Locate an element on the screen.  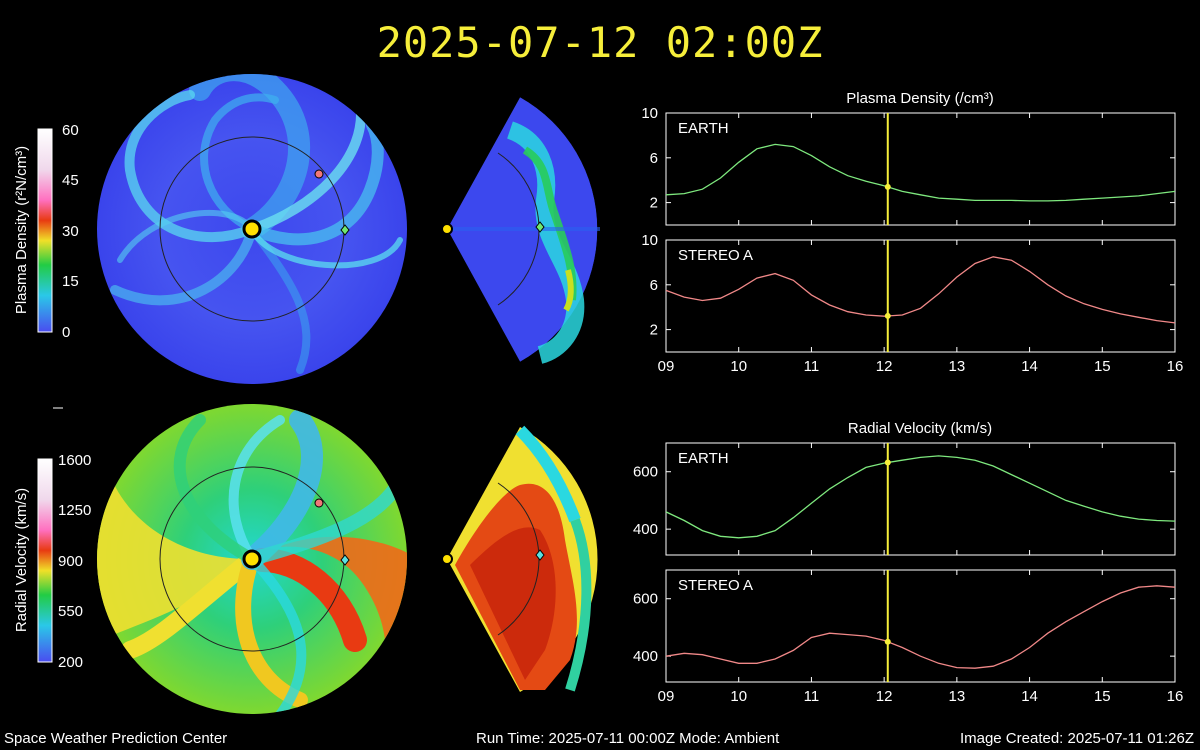
density-chart-title: Plasma Density (/cm³) is located at coordinates (920, 98).